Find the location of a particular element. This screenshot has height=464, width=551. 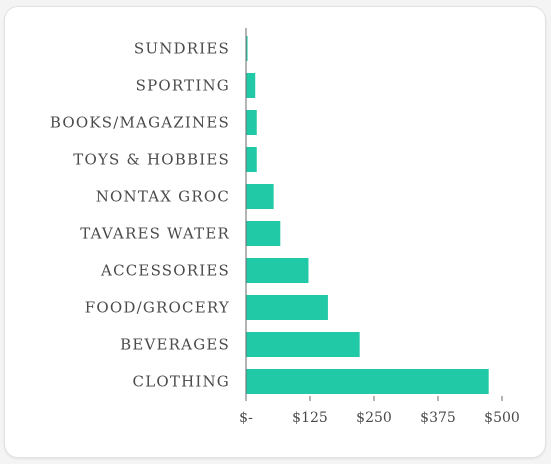

category-label-4: NONTAX GROC is located at coordinates (163, 197).